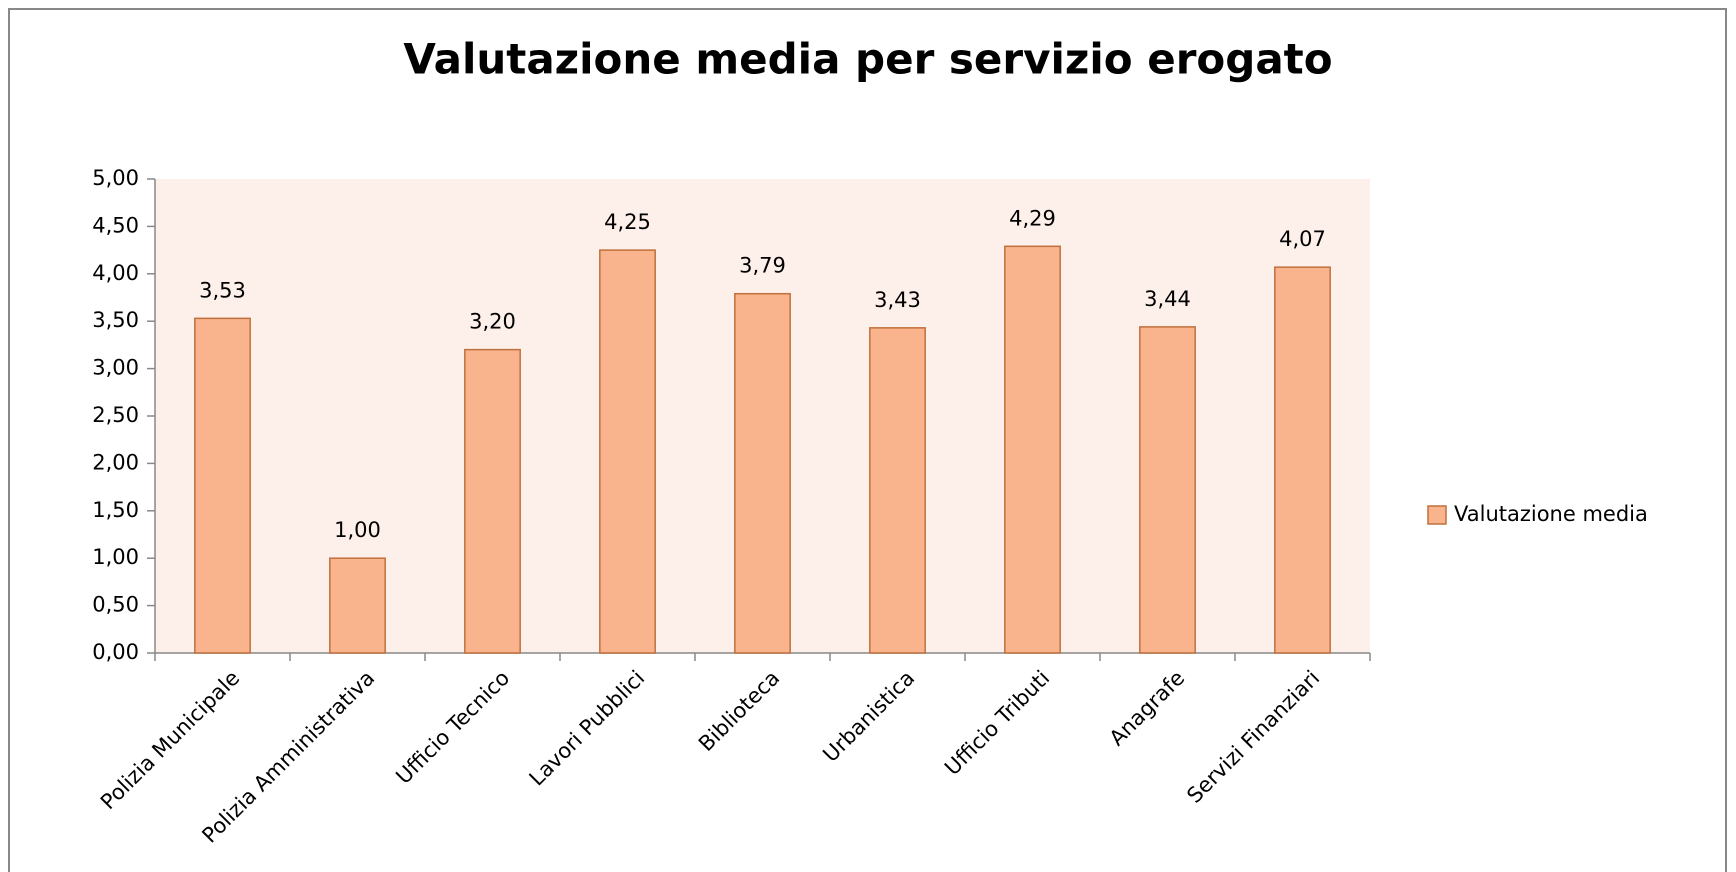  I want to click on data-label: 3,43, so click(897, 300).